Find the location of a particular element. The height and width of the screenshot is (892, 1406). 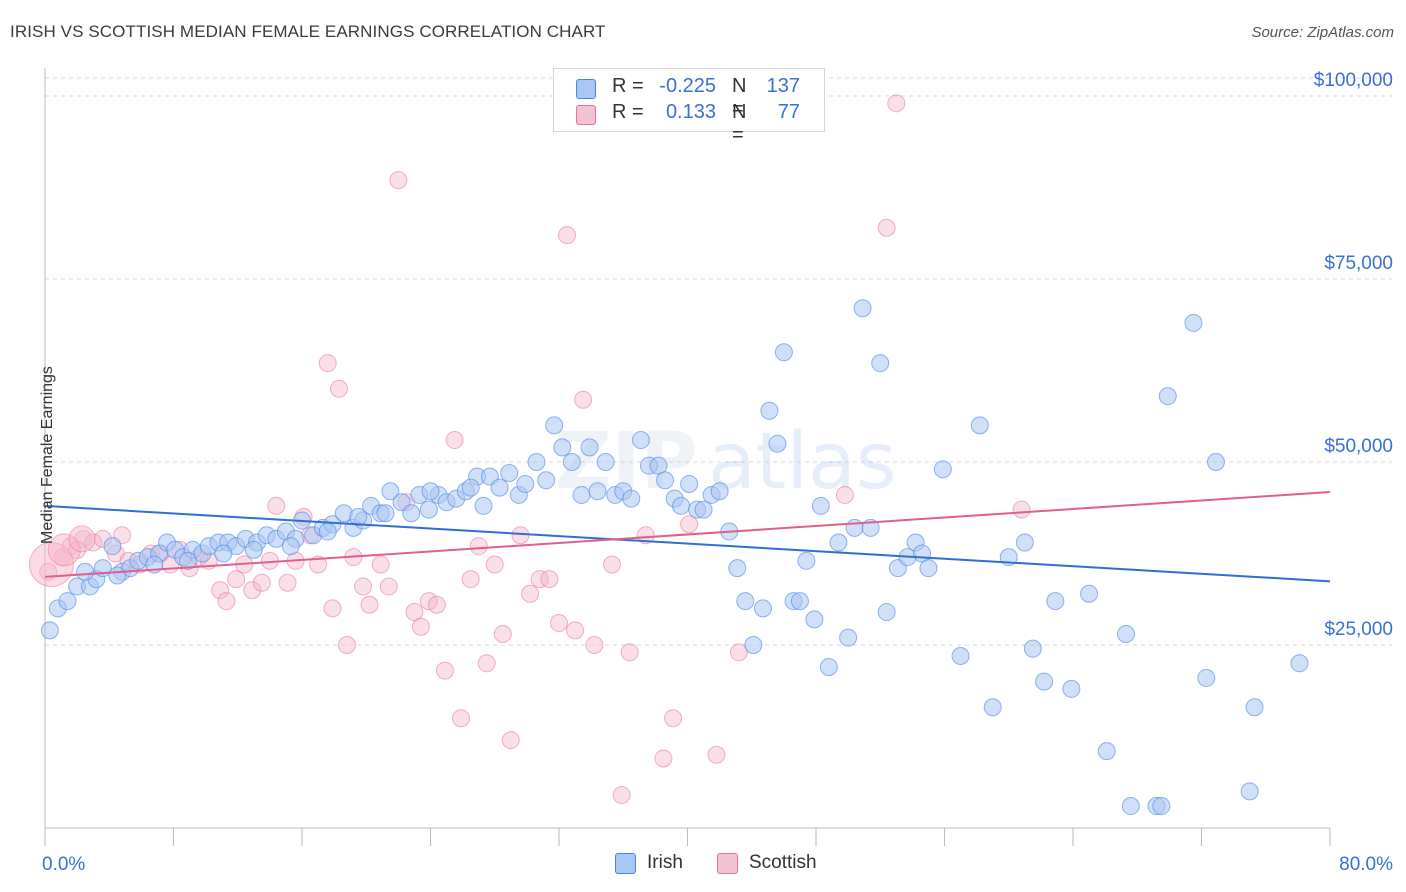

svg-text: atlas is located at coordinates (802, 462).